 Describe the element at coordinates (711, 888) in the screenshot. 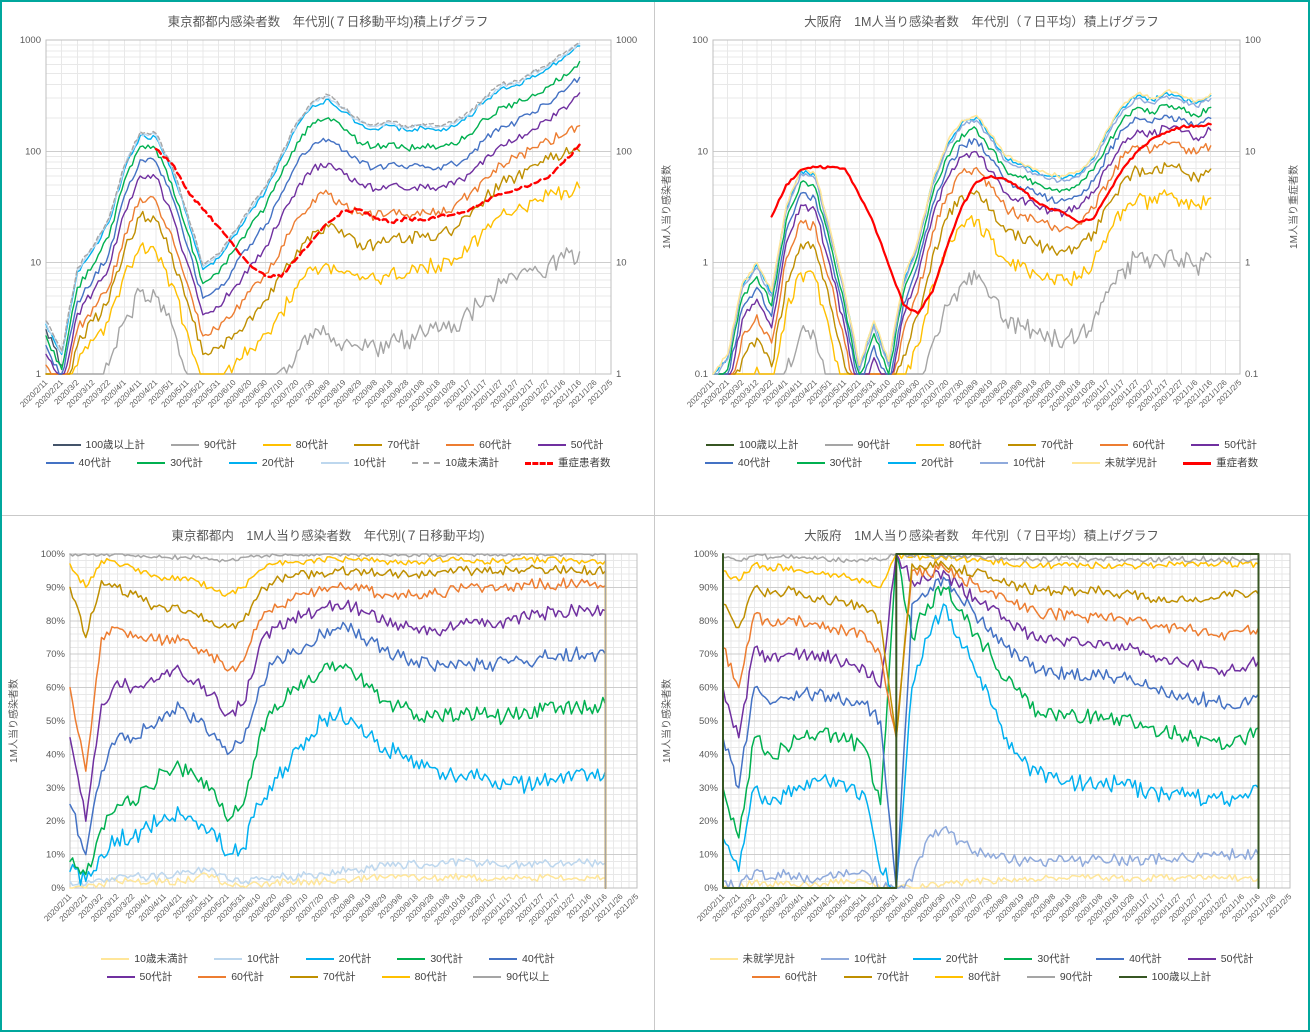

I see `svg-text: 0%` at that location.